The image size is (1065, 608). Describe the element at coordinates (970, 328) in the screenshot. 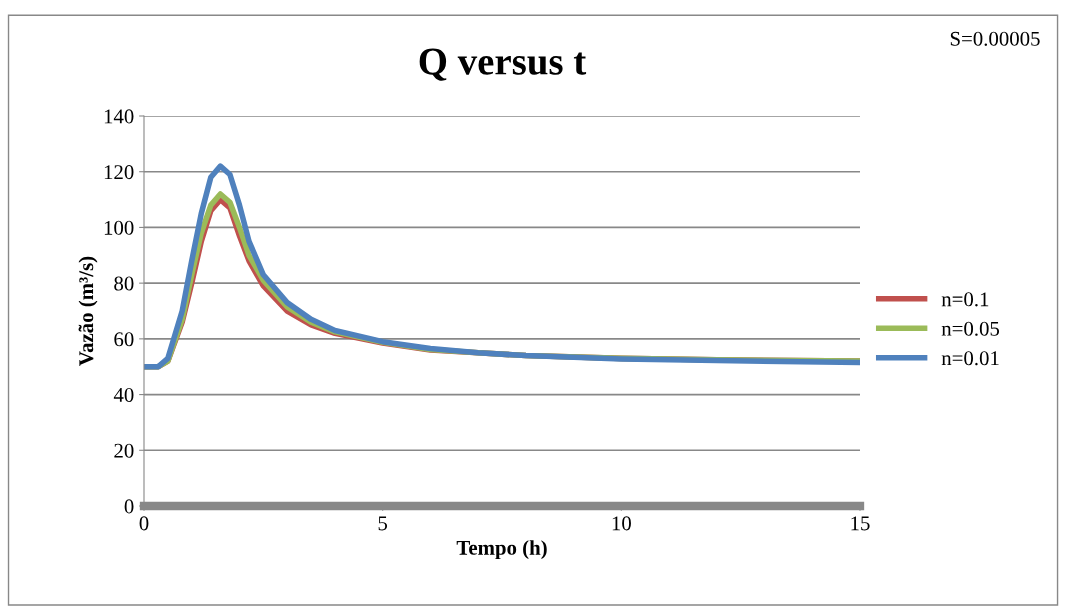

I see `legend-label: n=0.05` at that location.